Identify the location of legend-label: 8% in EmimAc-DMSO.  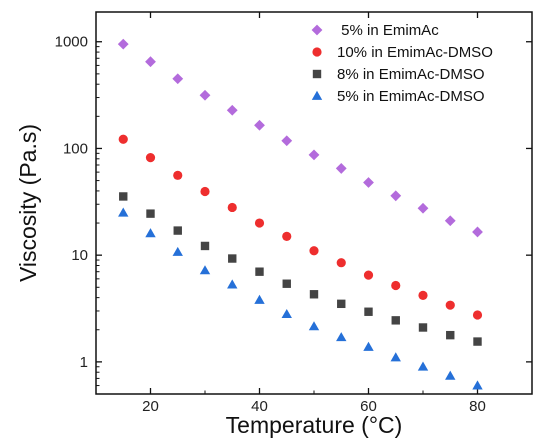
(411, 74).